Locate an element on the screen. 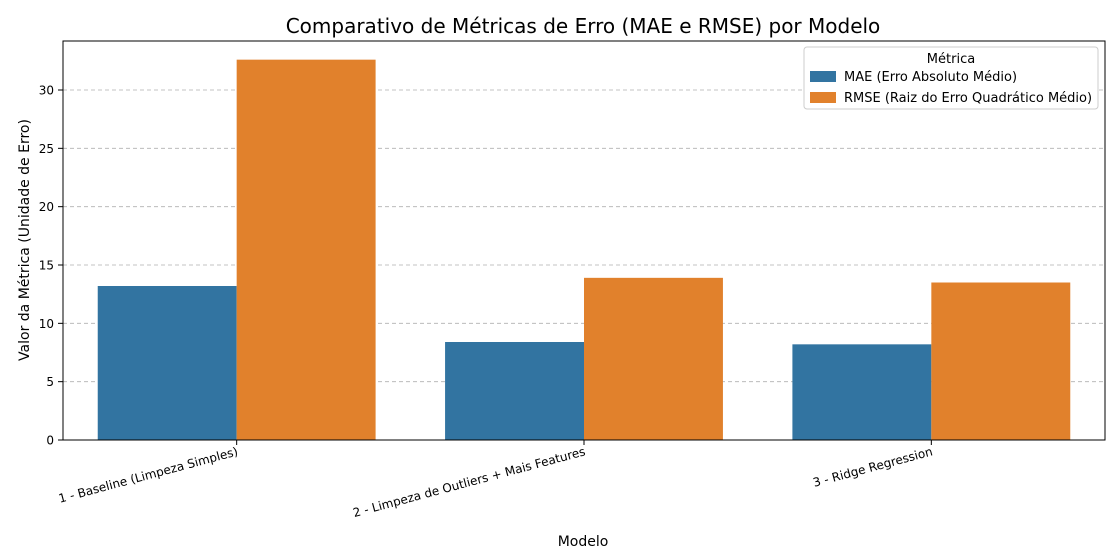  x-tick-label: 3 - Ridge Regression is located at coordinates (872, 466).